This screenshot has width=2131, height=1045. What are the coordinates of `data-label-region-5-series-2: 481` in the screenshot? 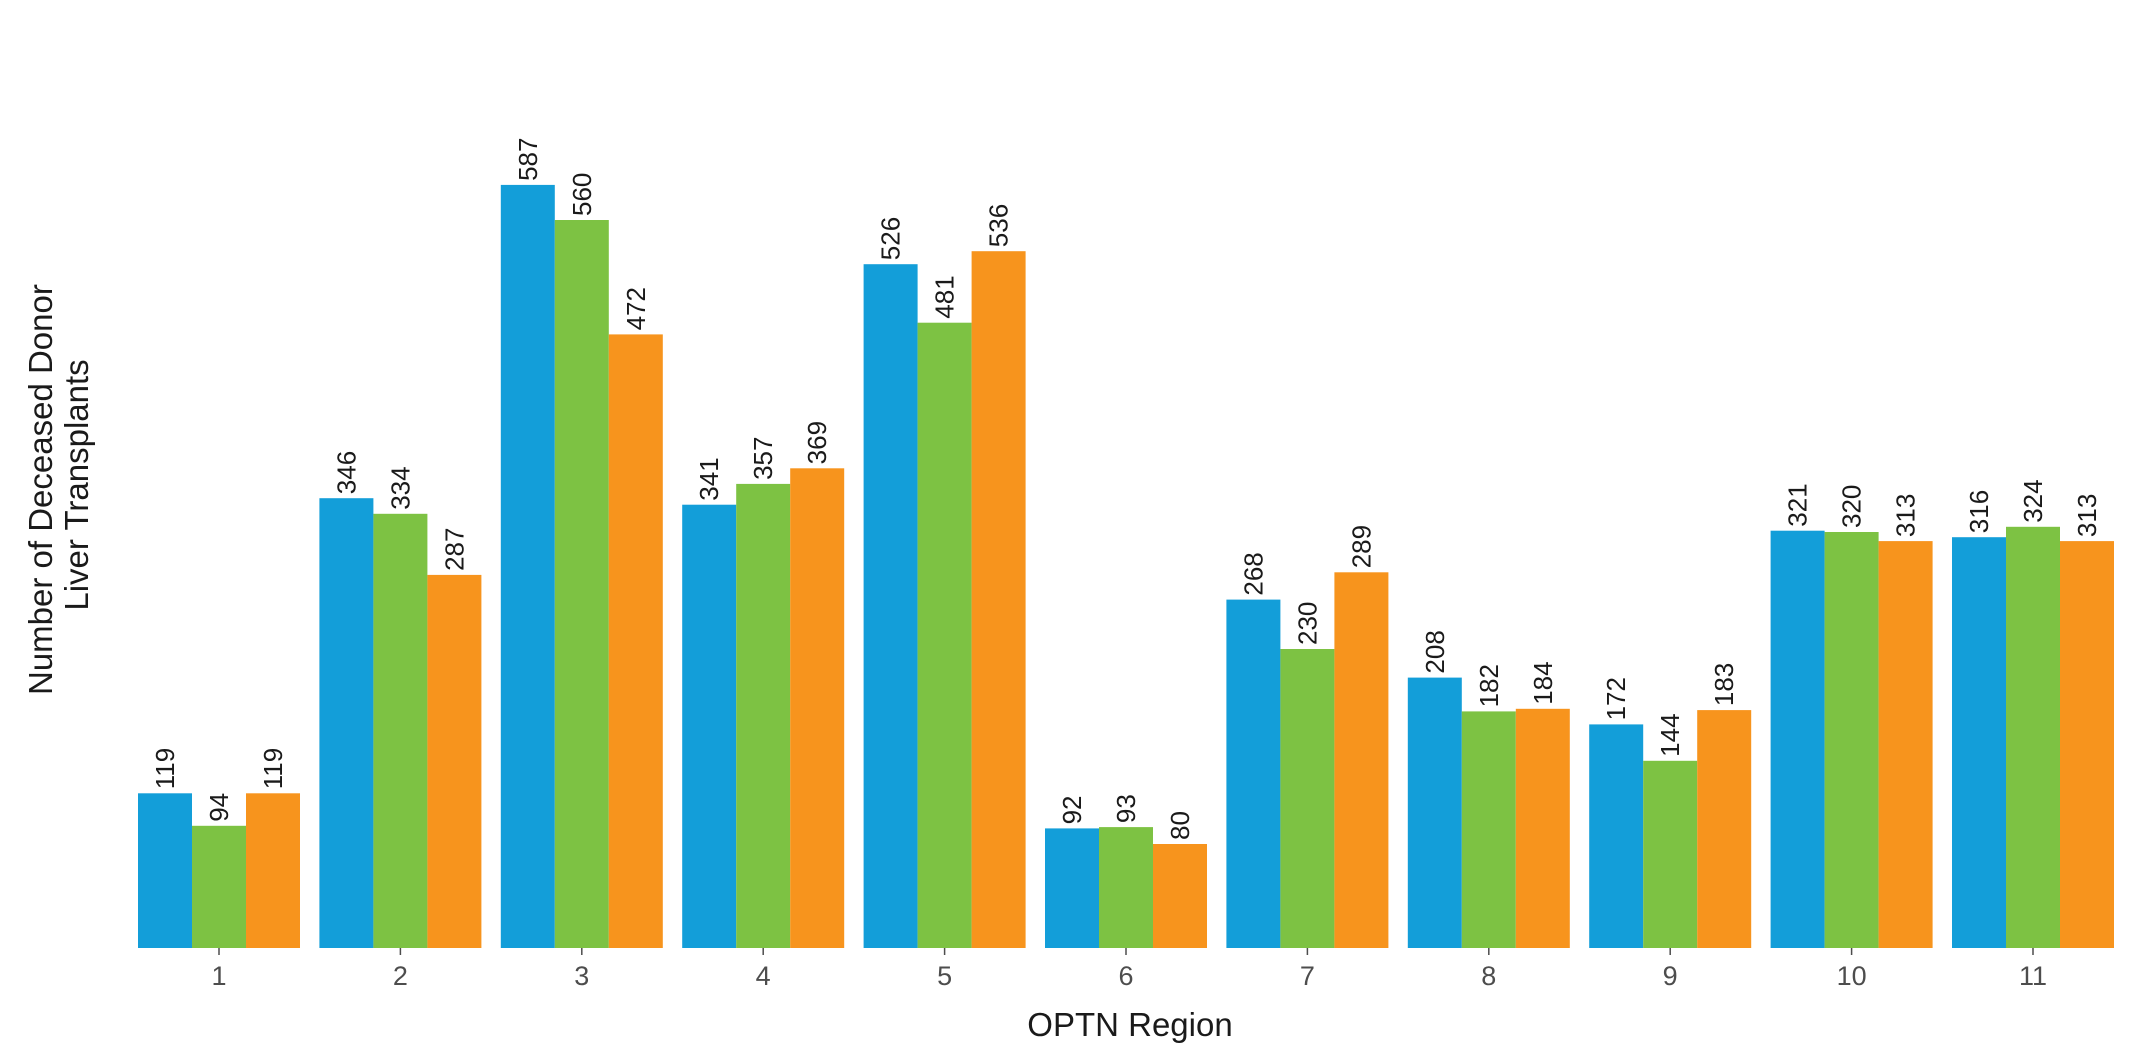 It's located at (945, 296).